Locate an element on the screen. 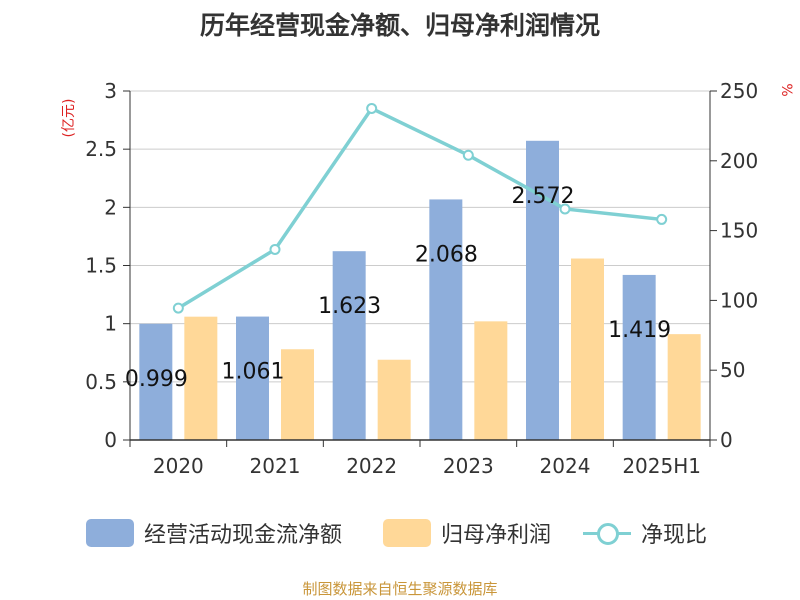 The image size is (800, 600). chart-title: 历年经营现金净额、归母净利润情况 is located at coordinates (399, 25).